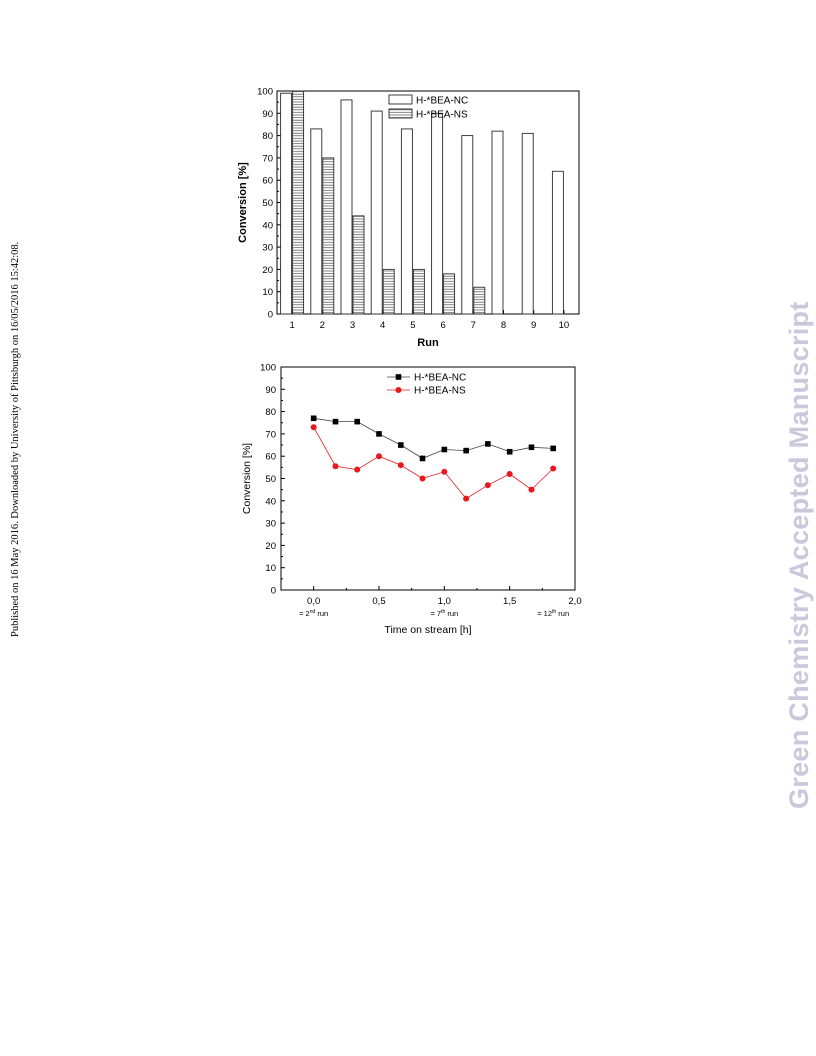 The height and width of the screenshot is (1056, 816). I want to click on legend-label-nc: H-*BEA-NC, so click(440, 378).